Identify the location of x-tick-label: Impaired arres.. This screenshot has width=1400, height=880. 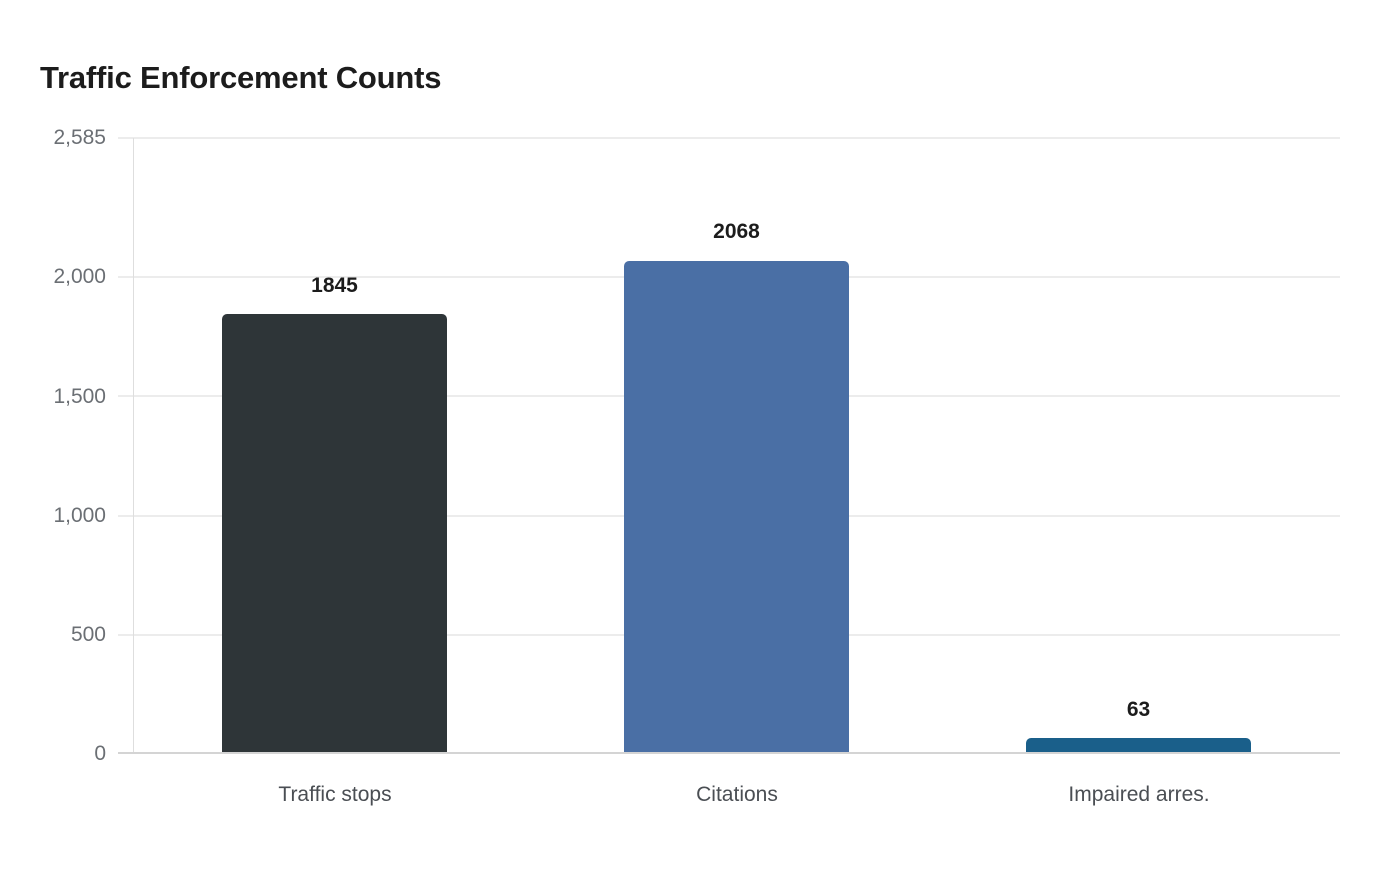
(1139, 794).